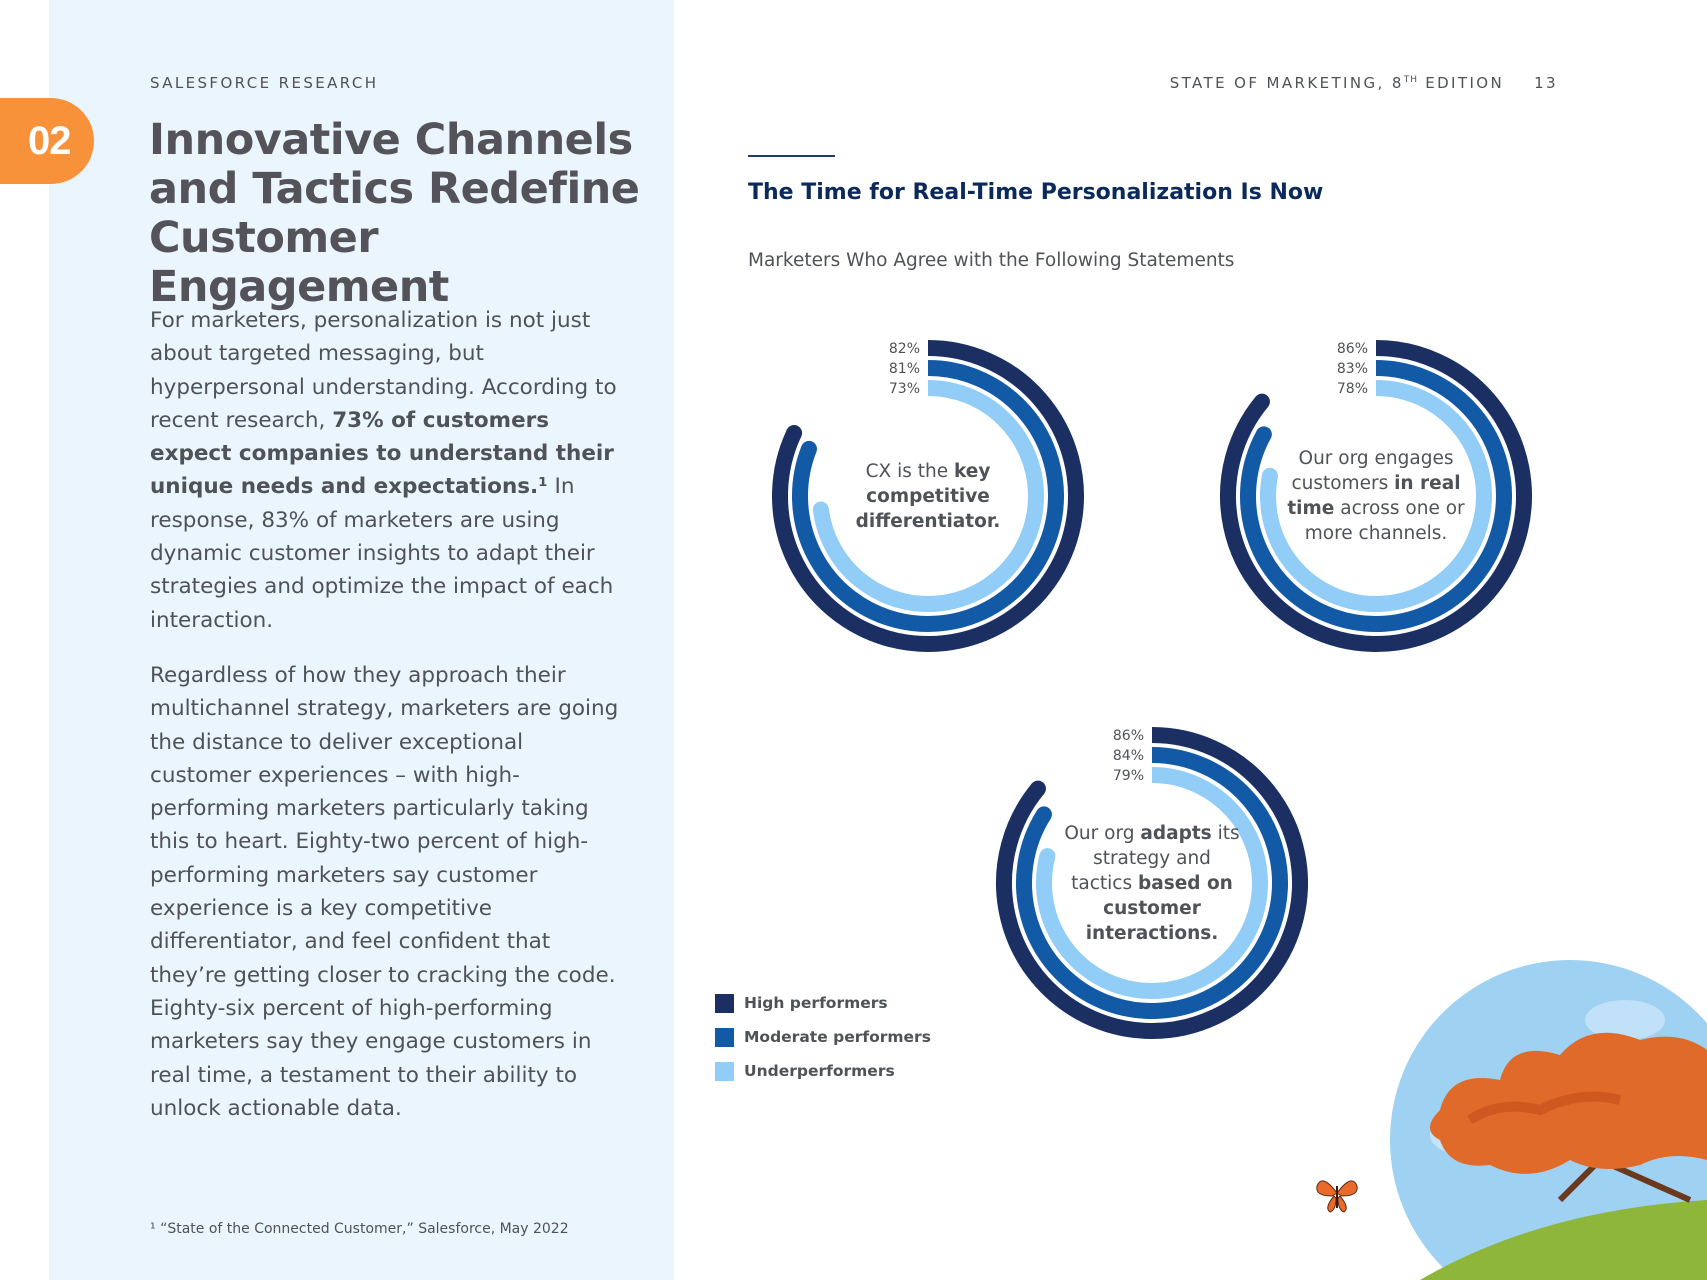 The width and height of the screenshot is (1707, 1280). Describe the element at coordinates (1128, 776) in the screenshot. I see `value-label: 79%` at that location.